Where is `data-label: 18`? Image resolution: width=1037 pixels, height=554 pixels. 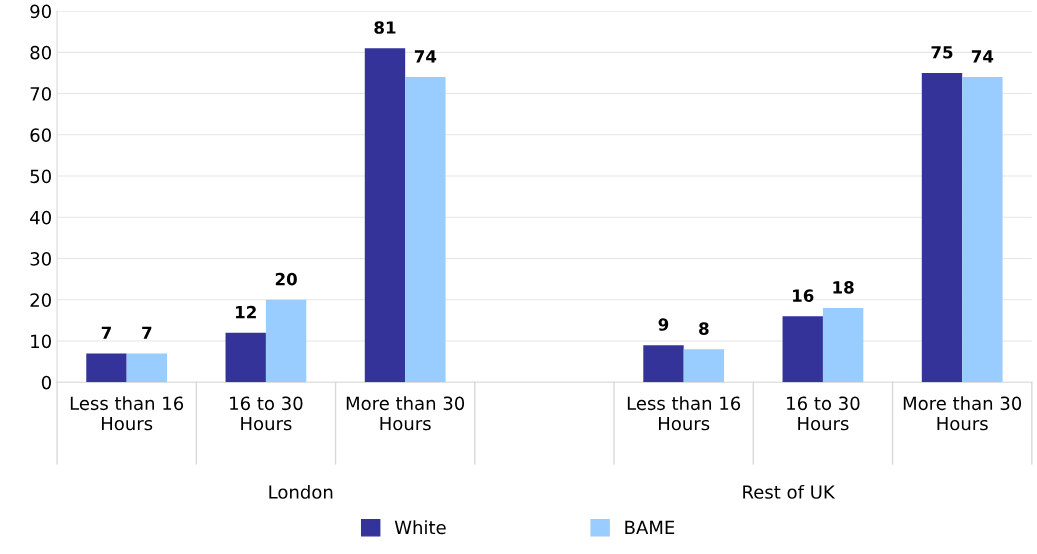 data-label: 18 is located at coordinates (843, 287).